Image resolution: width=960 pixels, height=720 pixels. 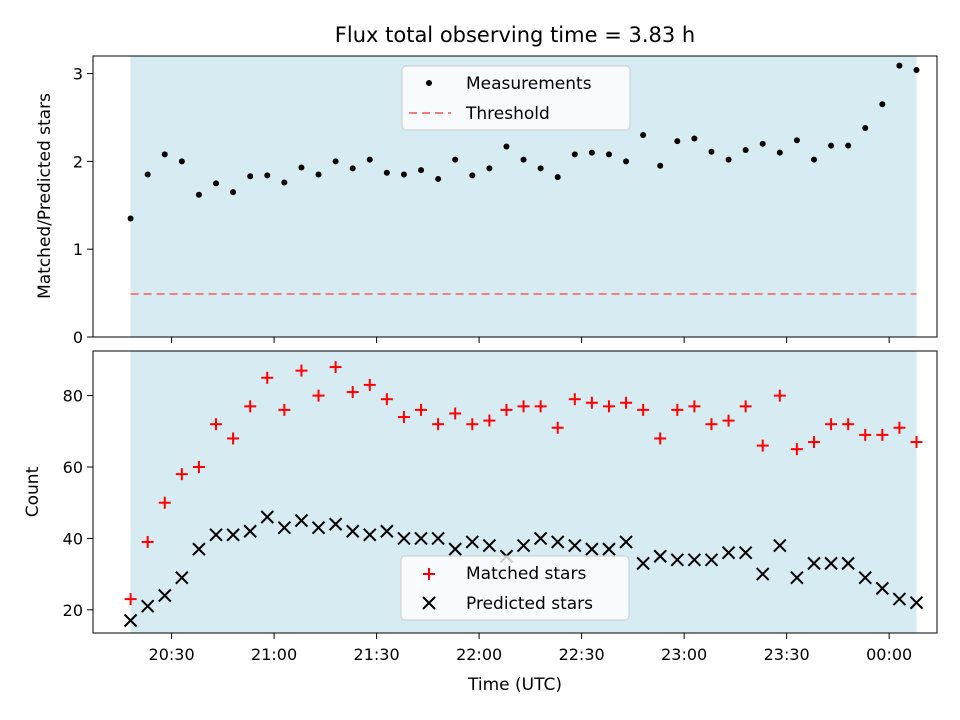 What do you see at coordinates (582, 654) in the screenshot?
I see `bottom-xtick-label: 22:30` at bounding box center [582, 654].